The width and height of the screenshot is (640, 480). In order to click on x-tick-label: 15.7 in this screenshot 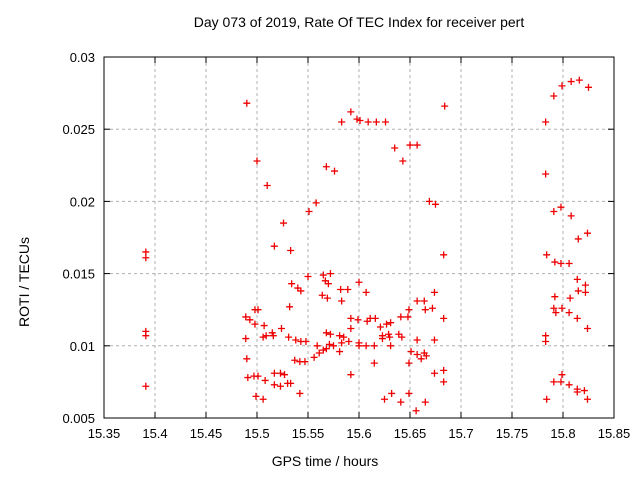, I will do `click(460, 433)`.